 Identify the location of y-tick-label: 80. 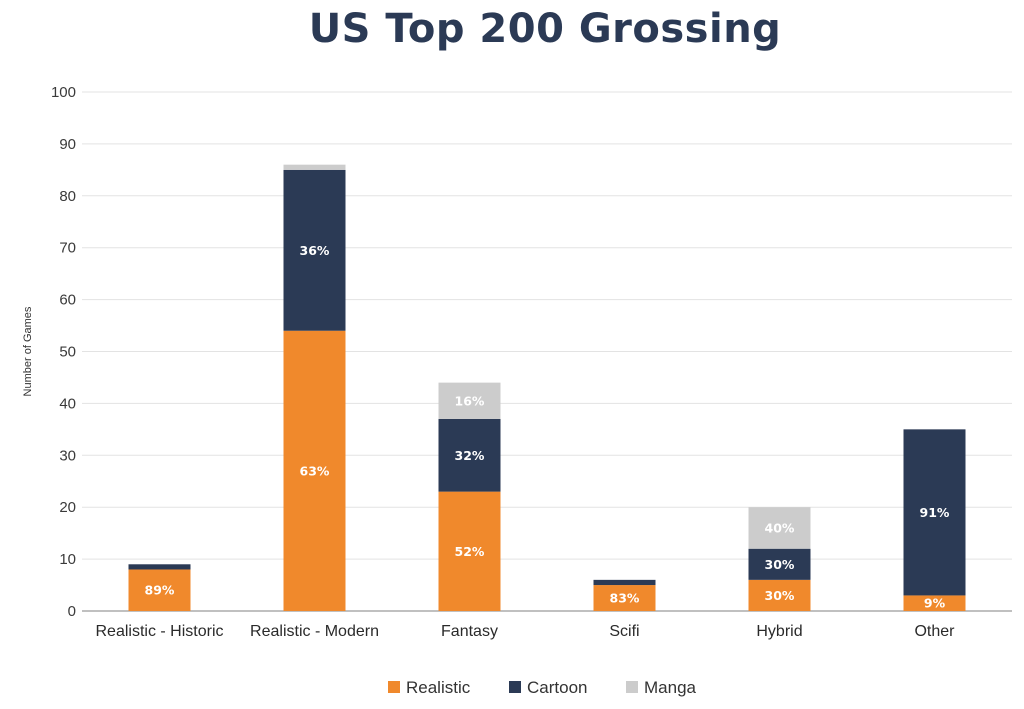
(67, 196).